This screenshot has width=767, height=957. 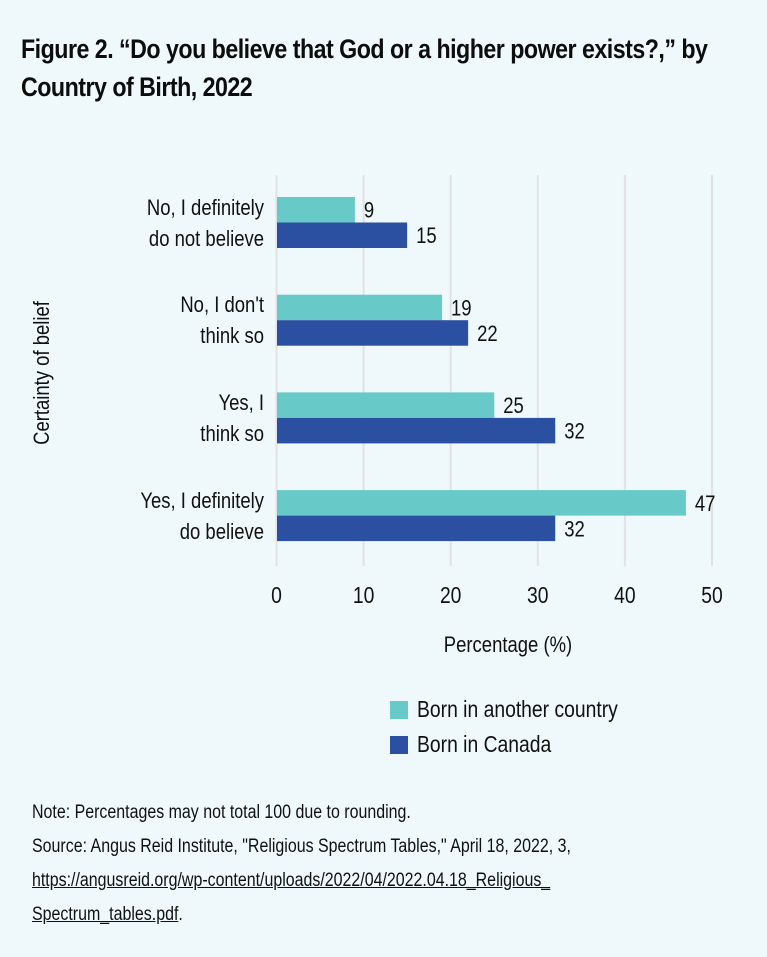 What do you see at coordinates (450, 596) in the screenshot?
I see `x-tick-label: 20` at bounding box center [450, 596].